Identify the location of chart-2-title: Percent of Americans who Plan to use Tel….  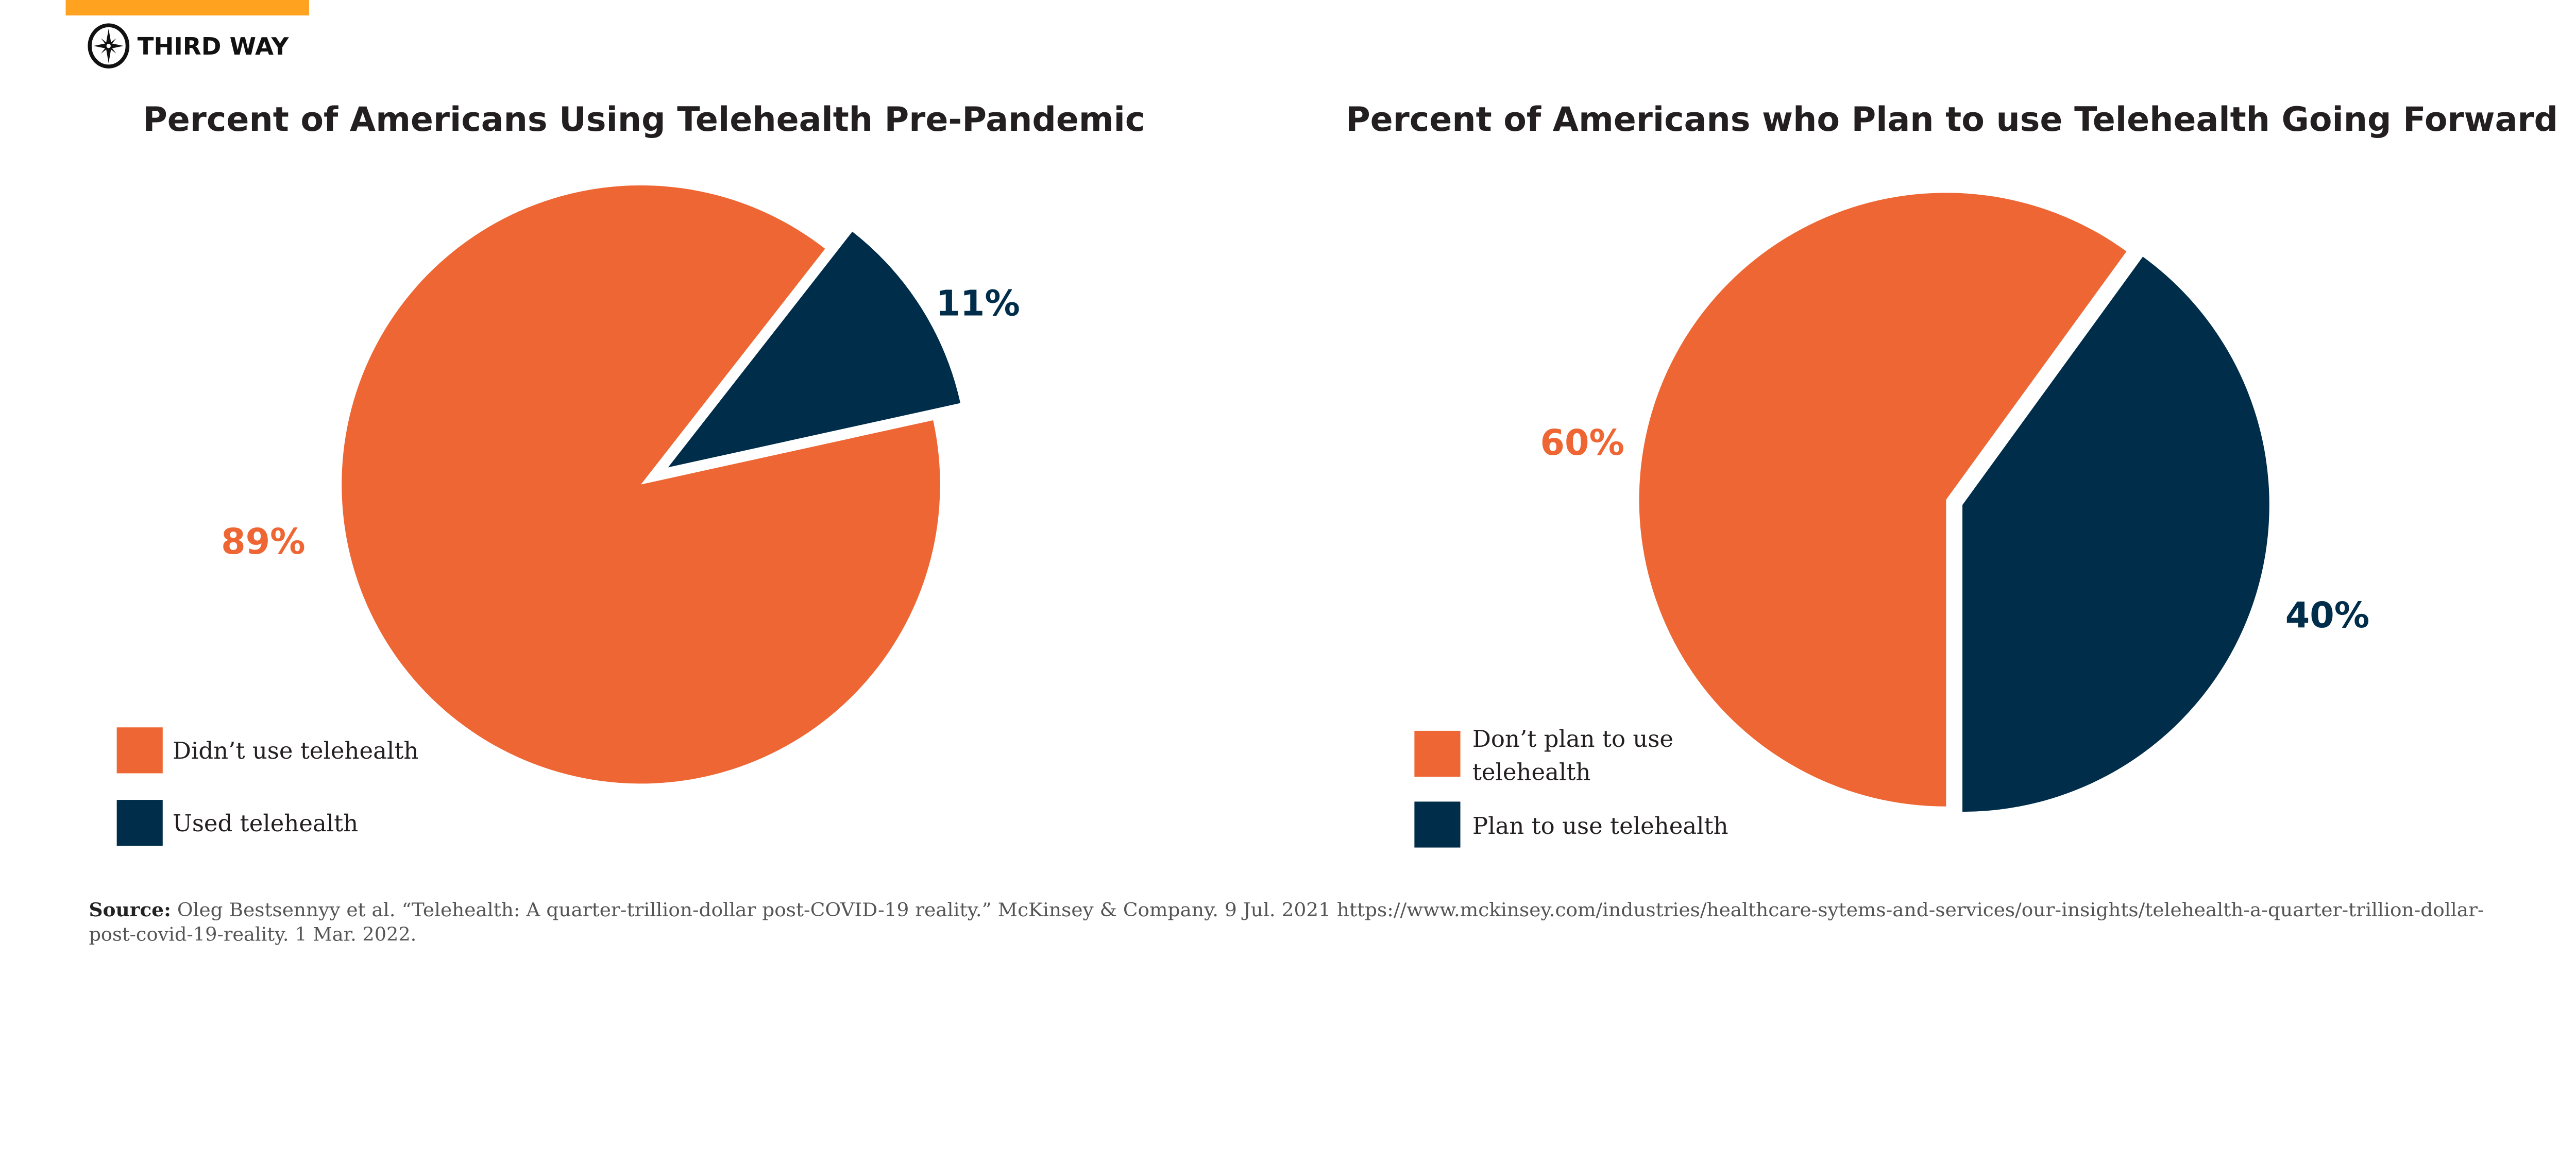
(1952, 119).